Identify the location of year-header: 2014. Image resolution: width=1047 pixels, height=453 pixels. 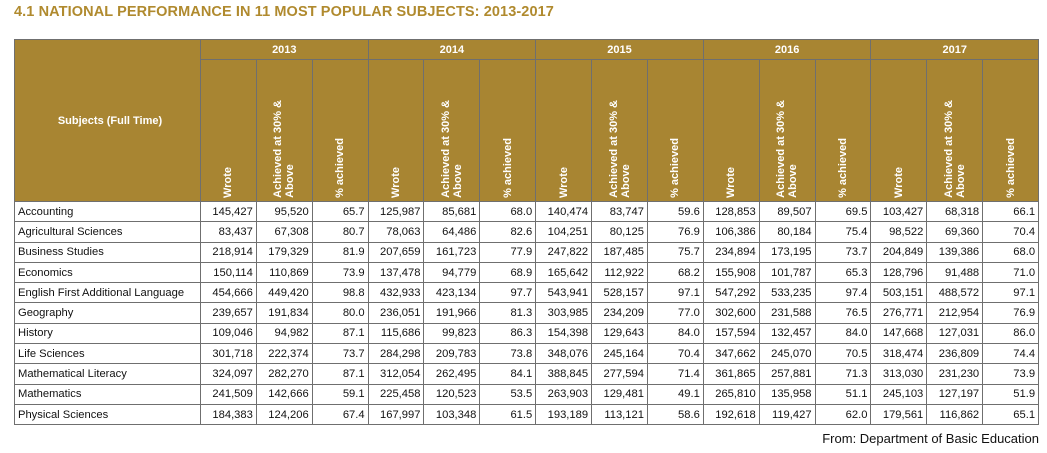
(452, 49).